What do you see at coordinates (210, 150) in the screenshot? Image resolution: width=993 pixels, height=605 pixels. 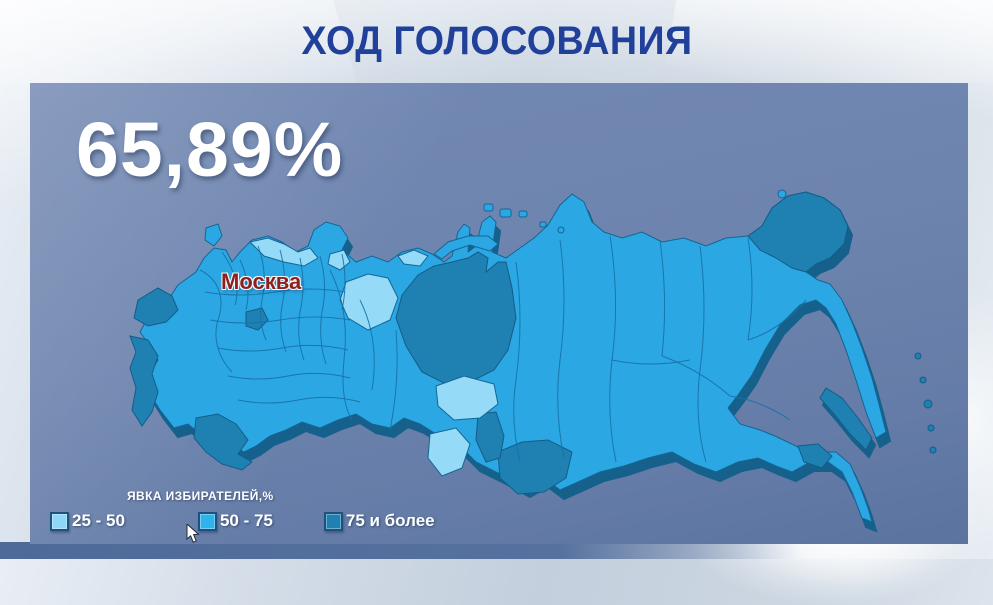 I see `turnout-value: 65,89%` at bounding box center [210, 150].